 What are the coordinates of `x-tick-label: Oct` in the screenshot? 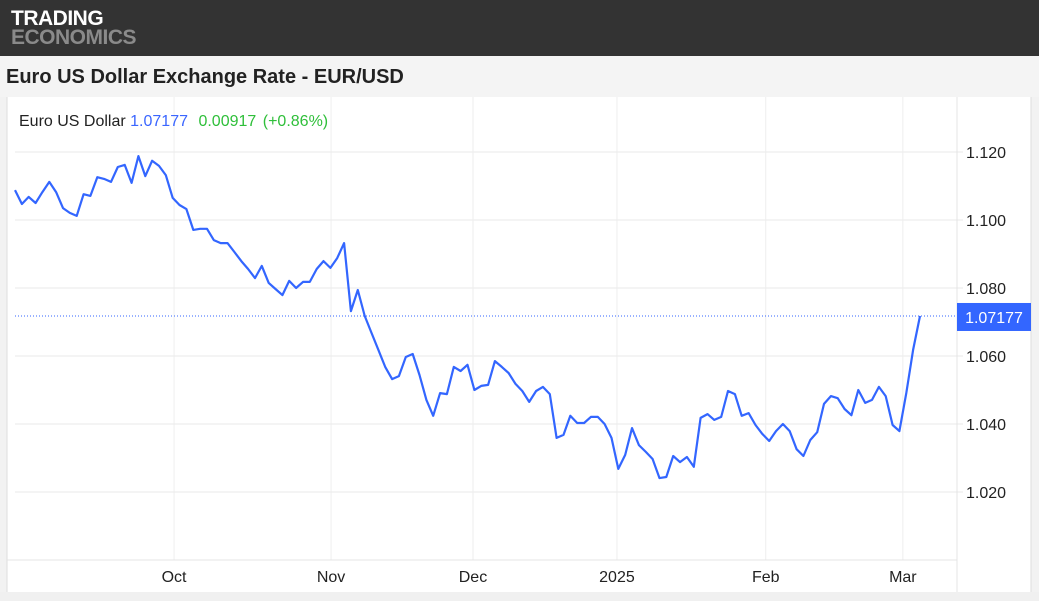 It's located at (174, 577).